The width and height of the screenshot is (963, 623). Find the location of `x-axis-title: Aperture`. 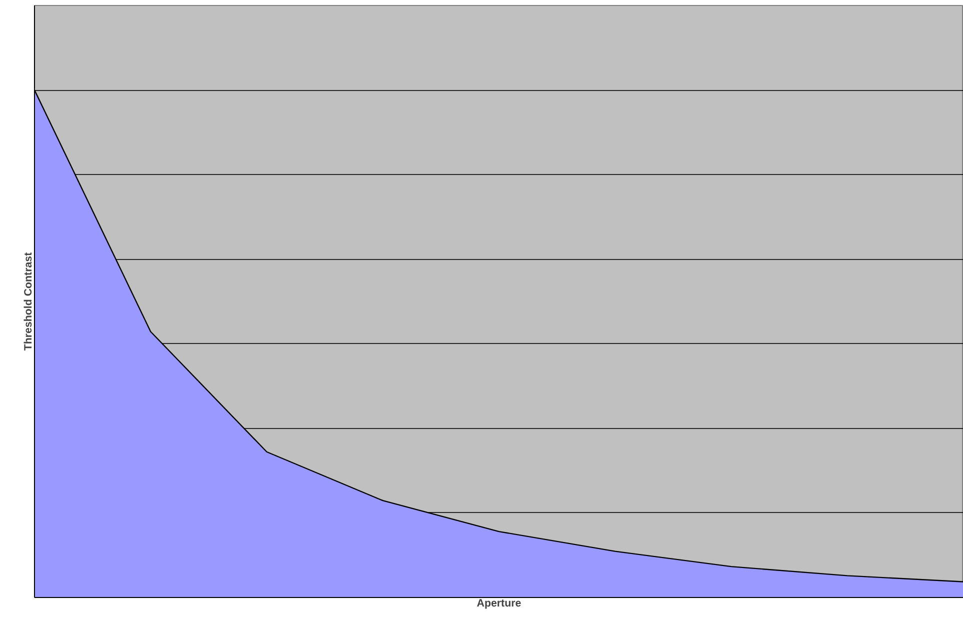

x-axis-title: Aperture is located at coordinates (499, 604).